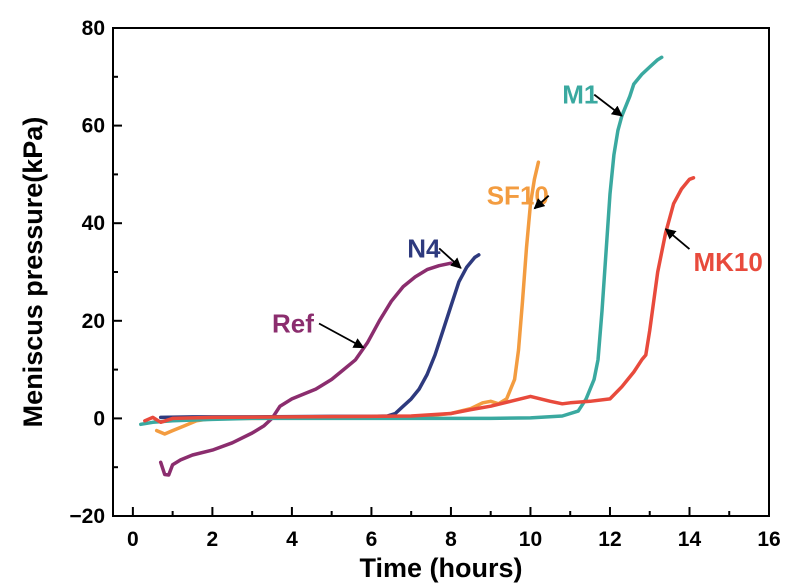 The image size is (791, 583). I want to click on y-tick-label: 20, so click(93, 321).